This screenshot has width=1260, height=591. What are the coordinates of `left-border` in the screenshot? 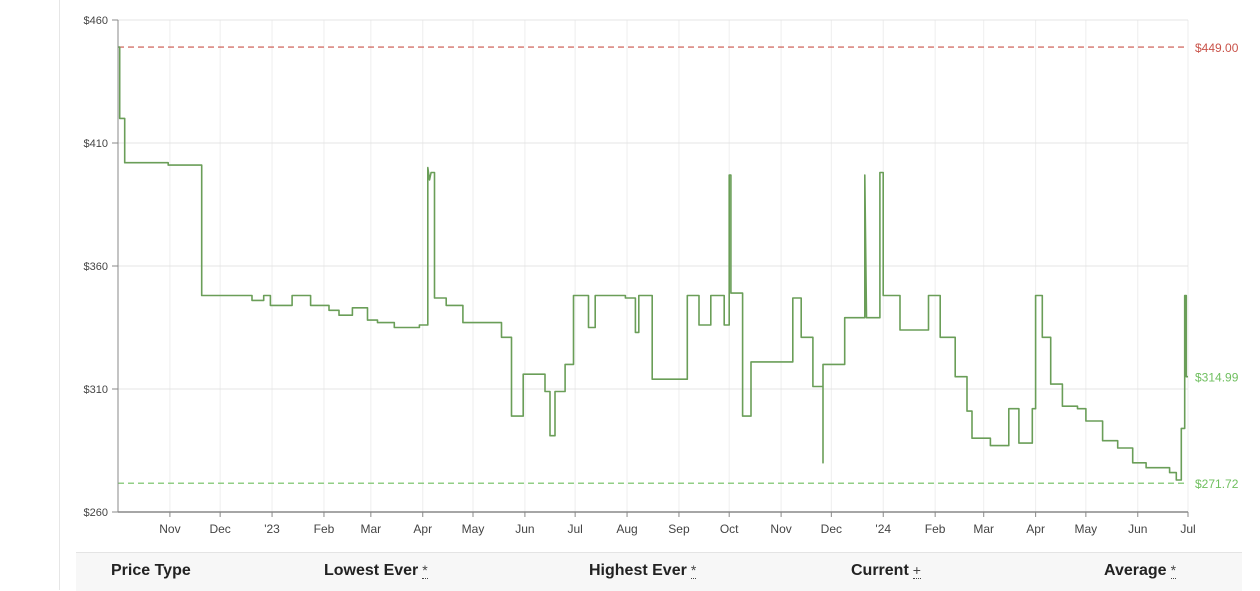 It's located at (59, 295).